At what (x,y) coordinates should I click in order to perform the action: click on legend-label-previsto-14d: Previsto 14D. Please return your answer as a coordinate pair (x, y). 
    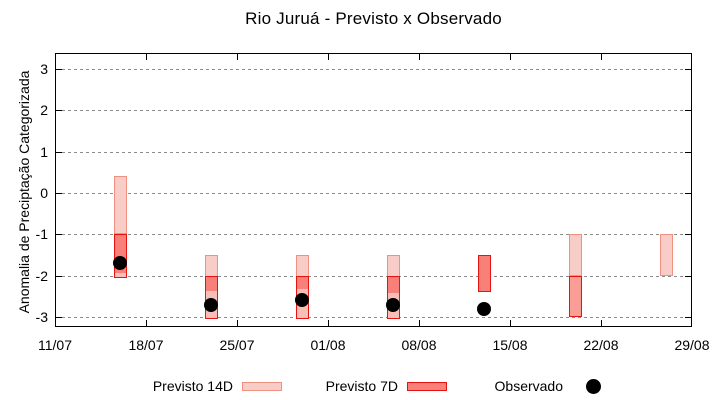
    Looking at the image, I should click on (192, 386).